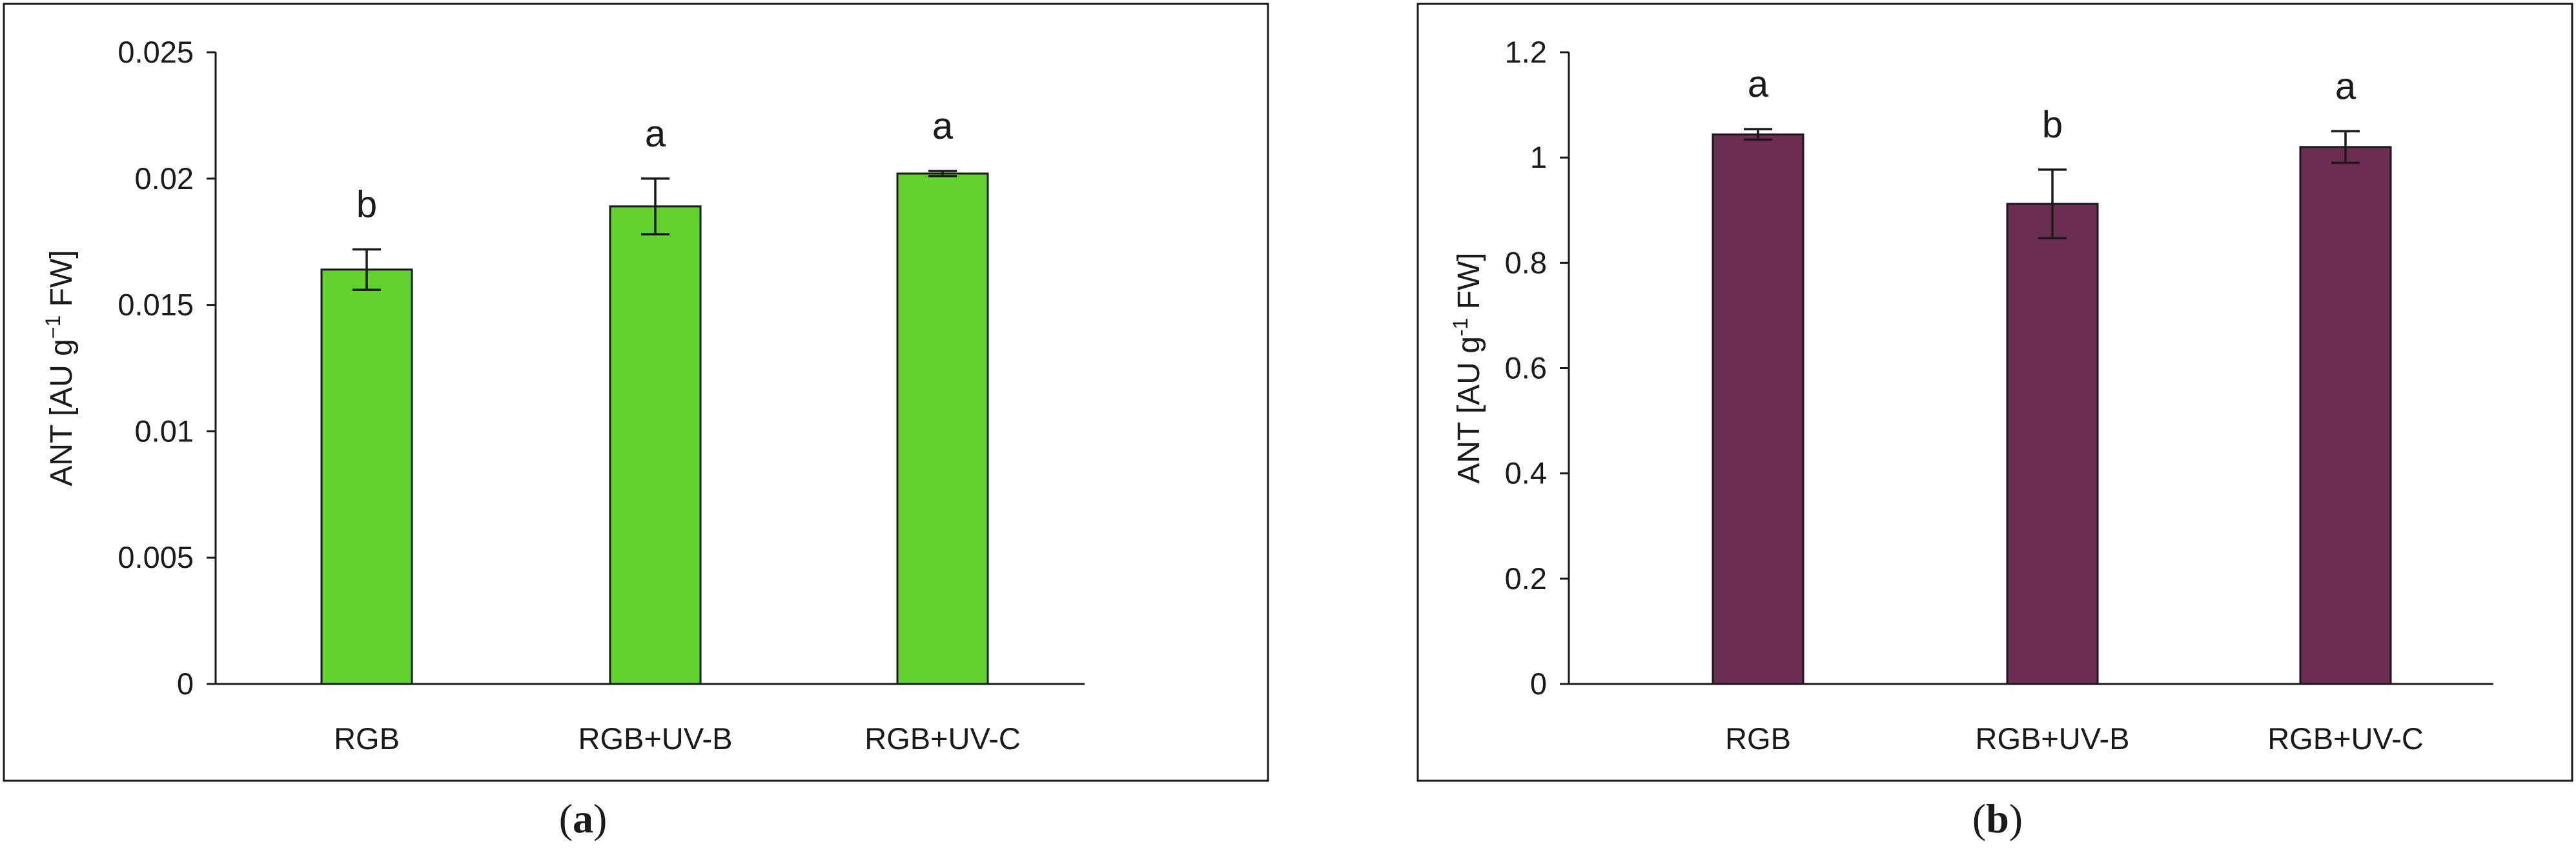 The width and height of the screenshot is (2576, 864). I want to click on y-axis-label: ANT [AU g-1 FW], so click(1468, 367).